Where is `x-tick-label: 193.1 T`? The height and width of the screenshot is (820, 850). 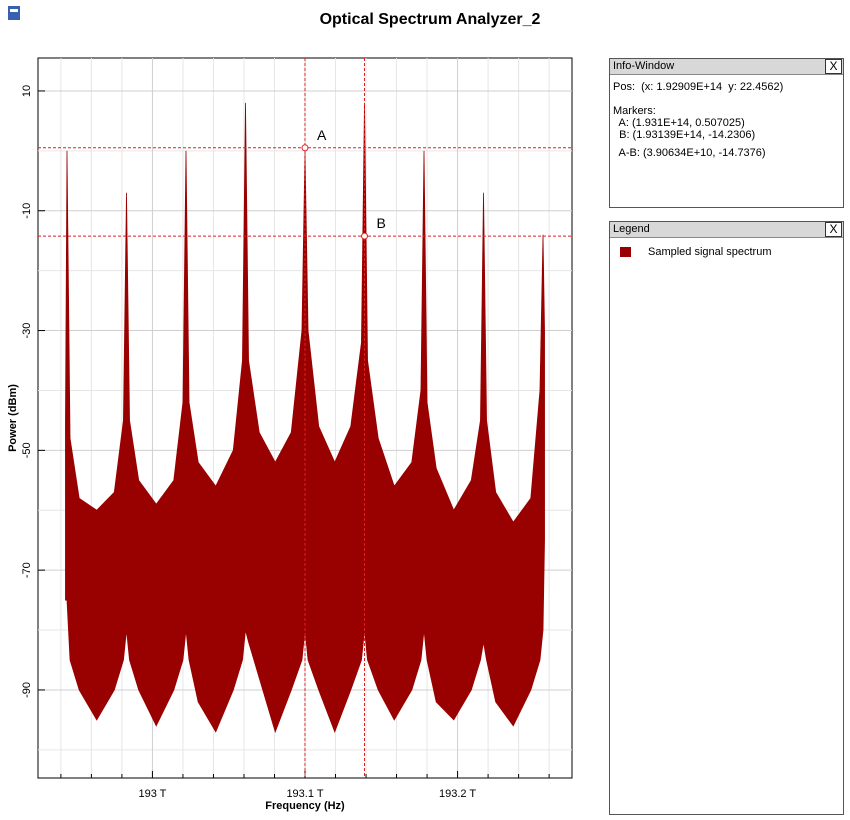 x-tick-label: 193.1 T is located at coordinates (304, 794).